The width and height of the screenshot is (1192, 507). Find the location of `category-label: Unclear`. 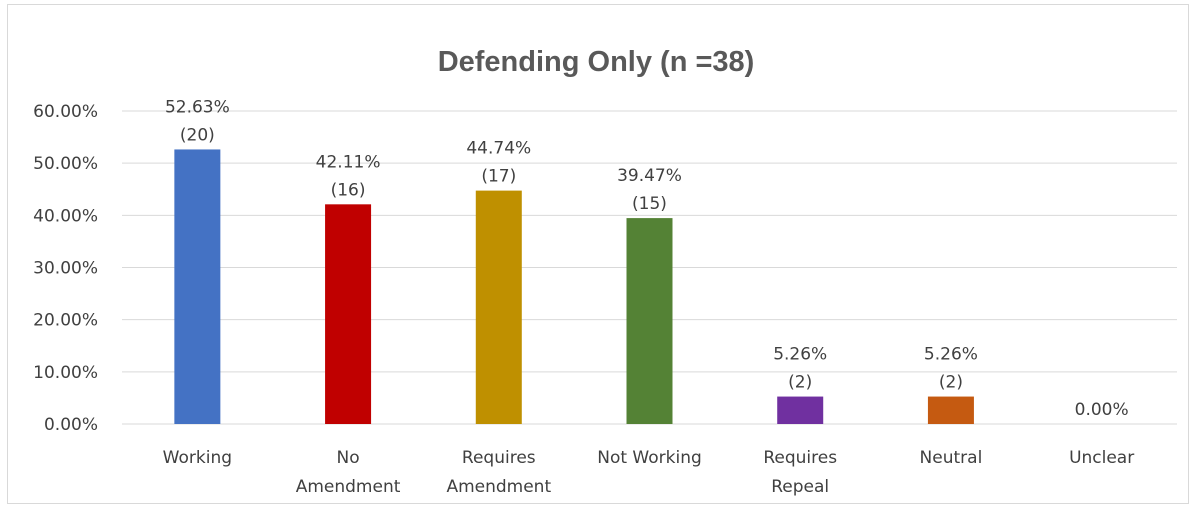

category-label: Unclear is located at coordinates (1101, 458).